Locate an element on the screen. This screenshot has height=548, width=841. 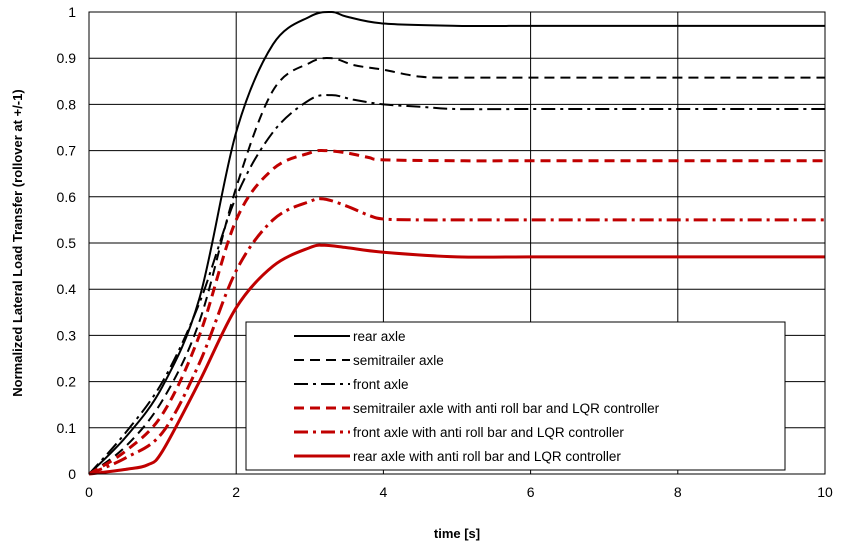
y-tick-label: 0.1 is located at coordinates (67, 428).